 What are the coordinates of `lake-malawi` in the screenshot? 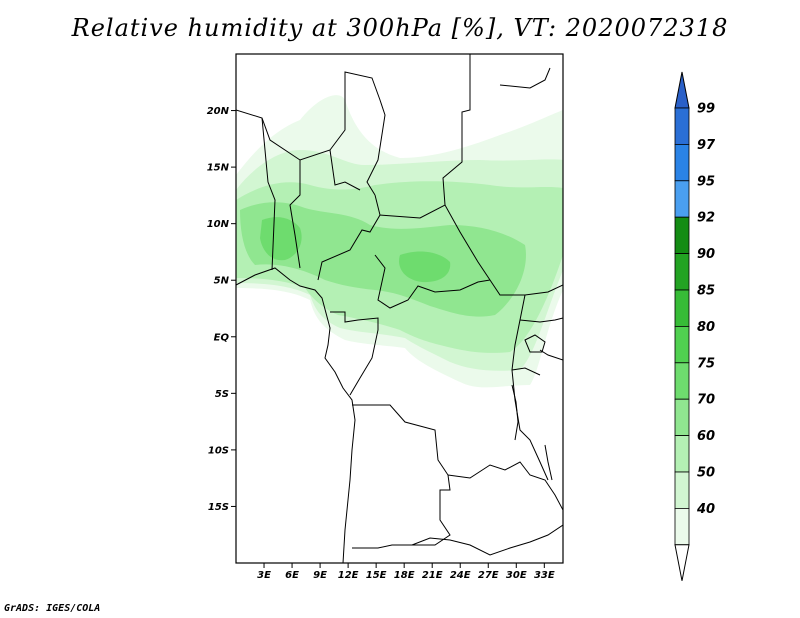 It's located at (548, 462).